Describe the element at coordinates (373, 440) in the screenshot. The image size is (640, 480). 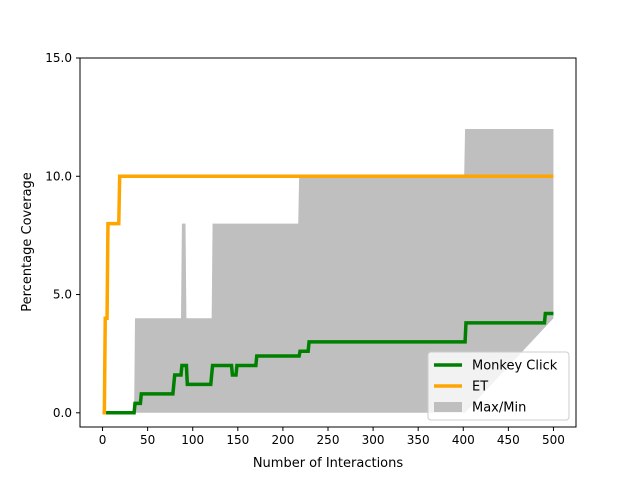
I see `x-tick-label: 300` at that location.